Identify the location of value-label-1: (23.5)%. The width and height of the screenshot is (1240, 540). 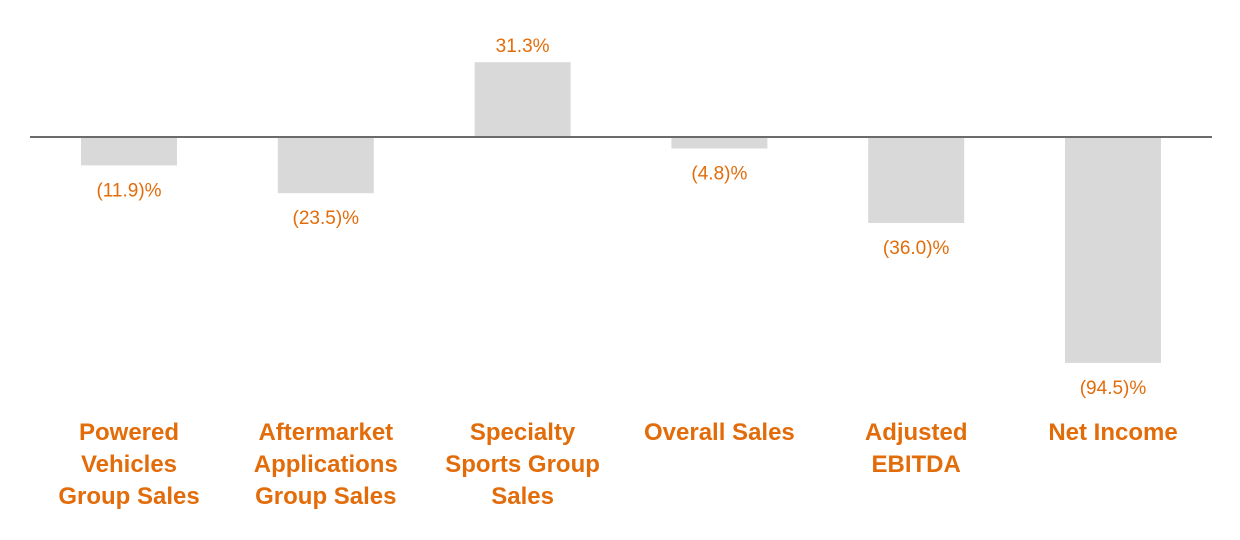
(326, 218).